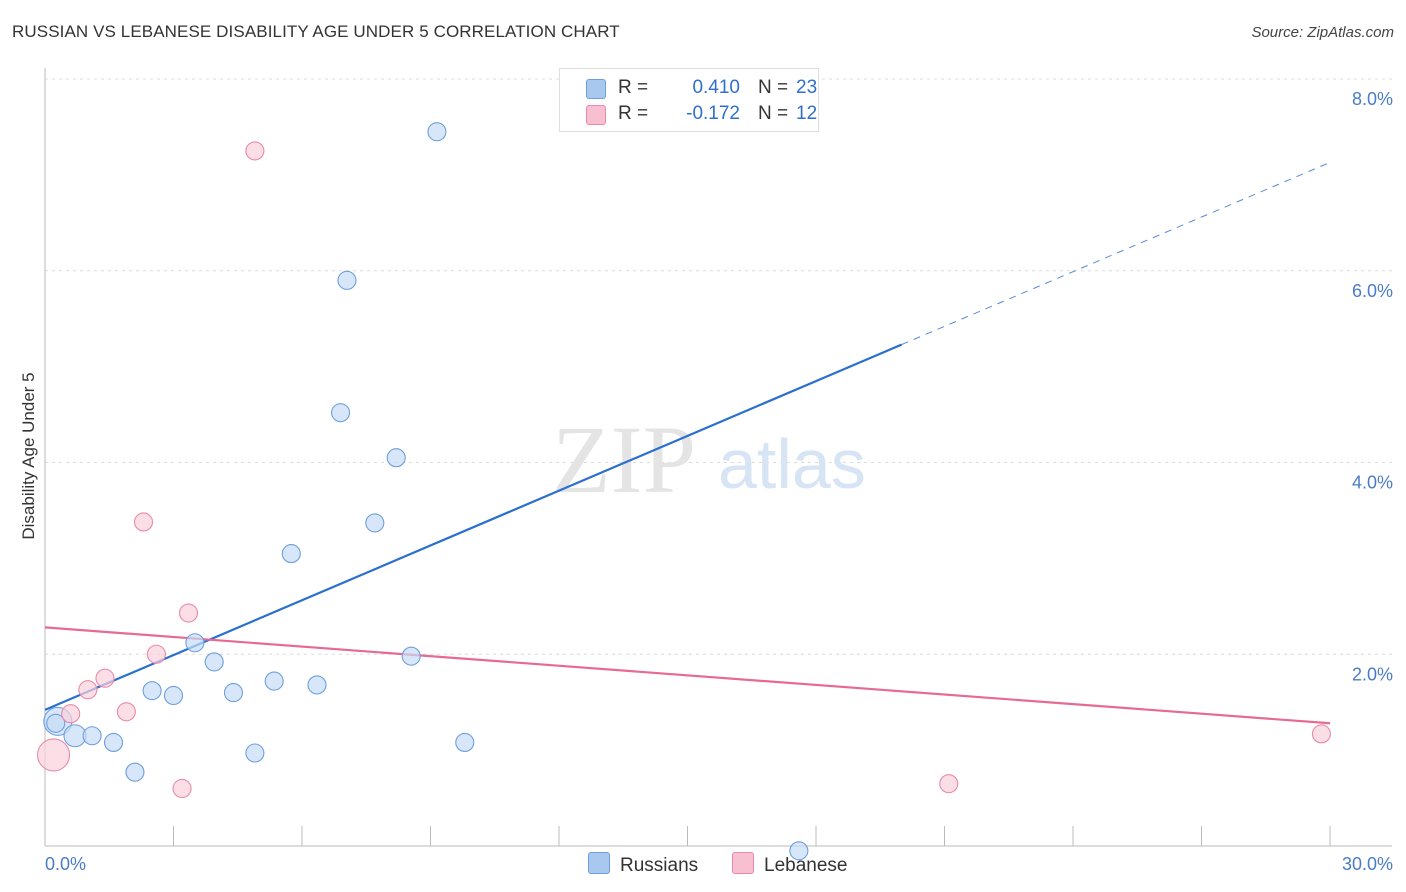 The height and width of the screenshot is (892, 1406). I want to click on lebanese-swatch, so click(743, 863).